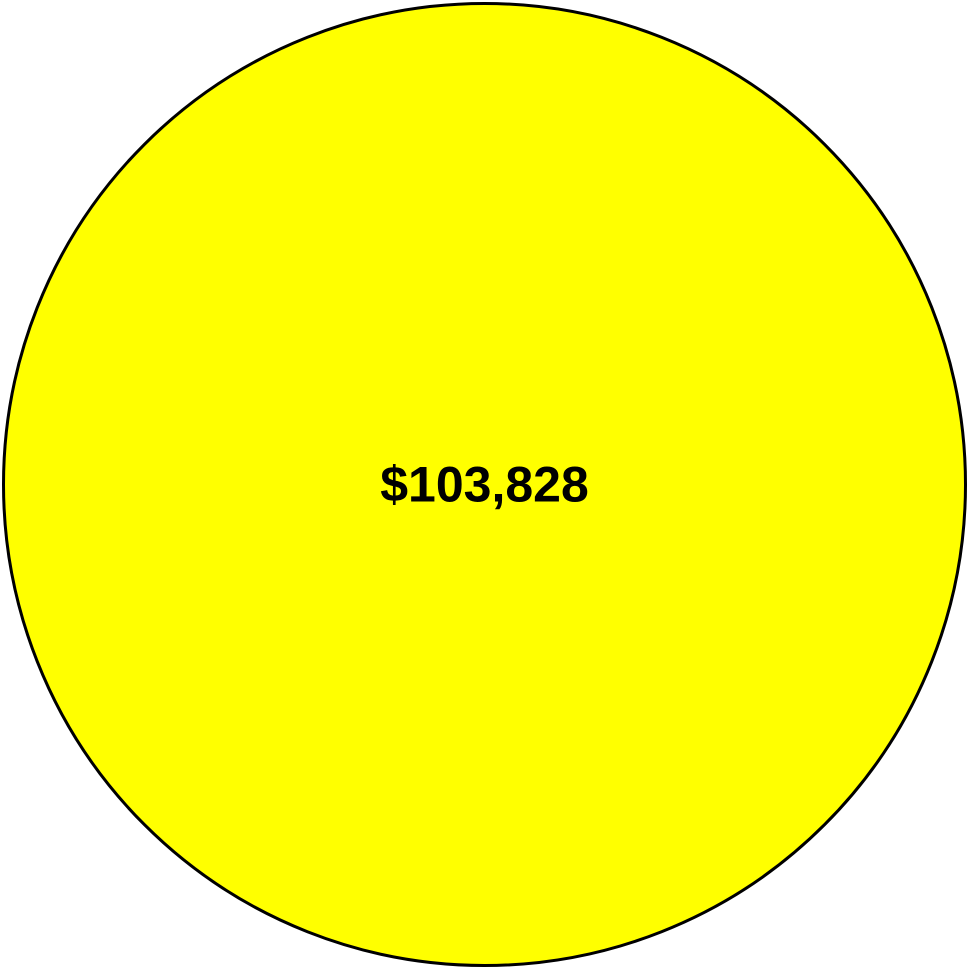 The image size is (969, 969). Describe the element at coordinates (484, 485) in the screenshot. I see `amount-label: $103,828` at that location.